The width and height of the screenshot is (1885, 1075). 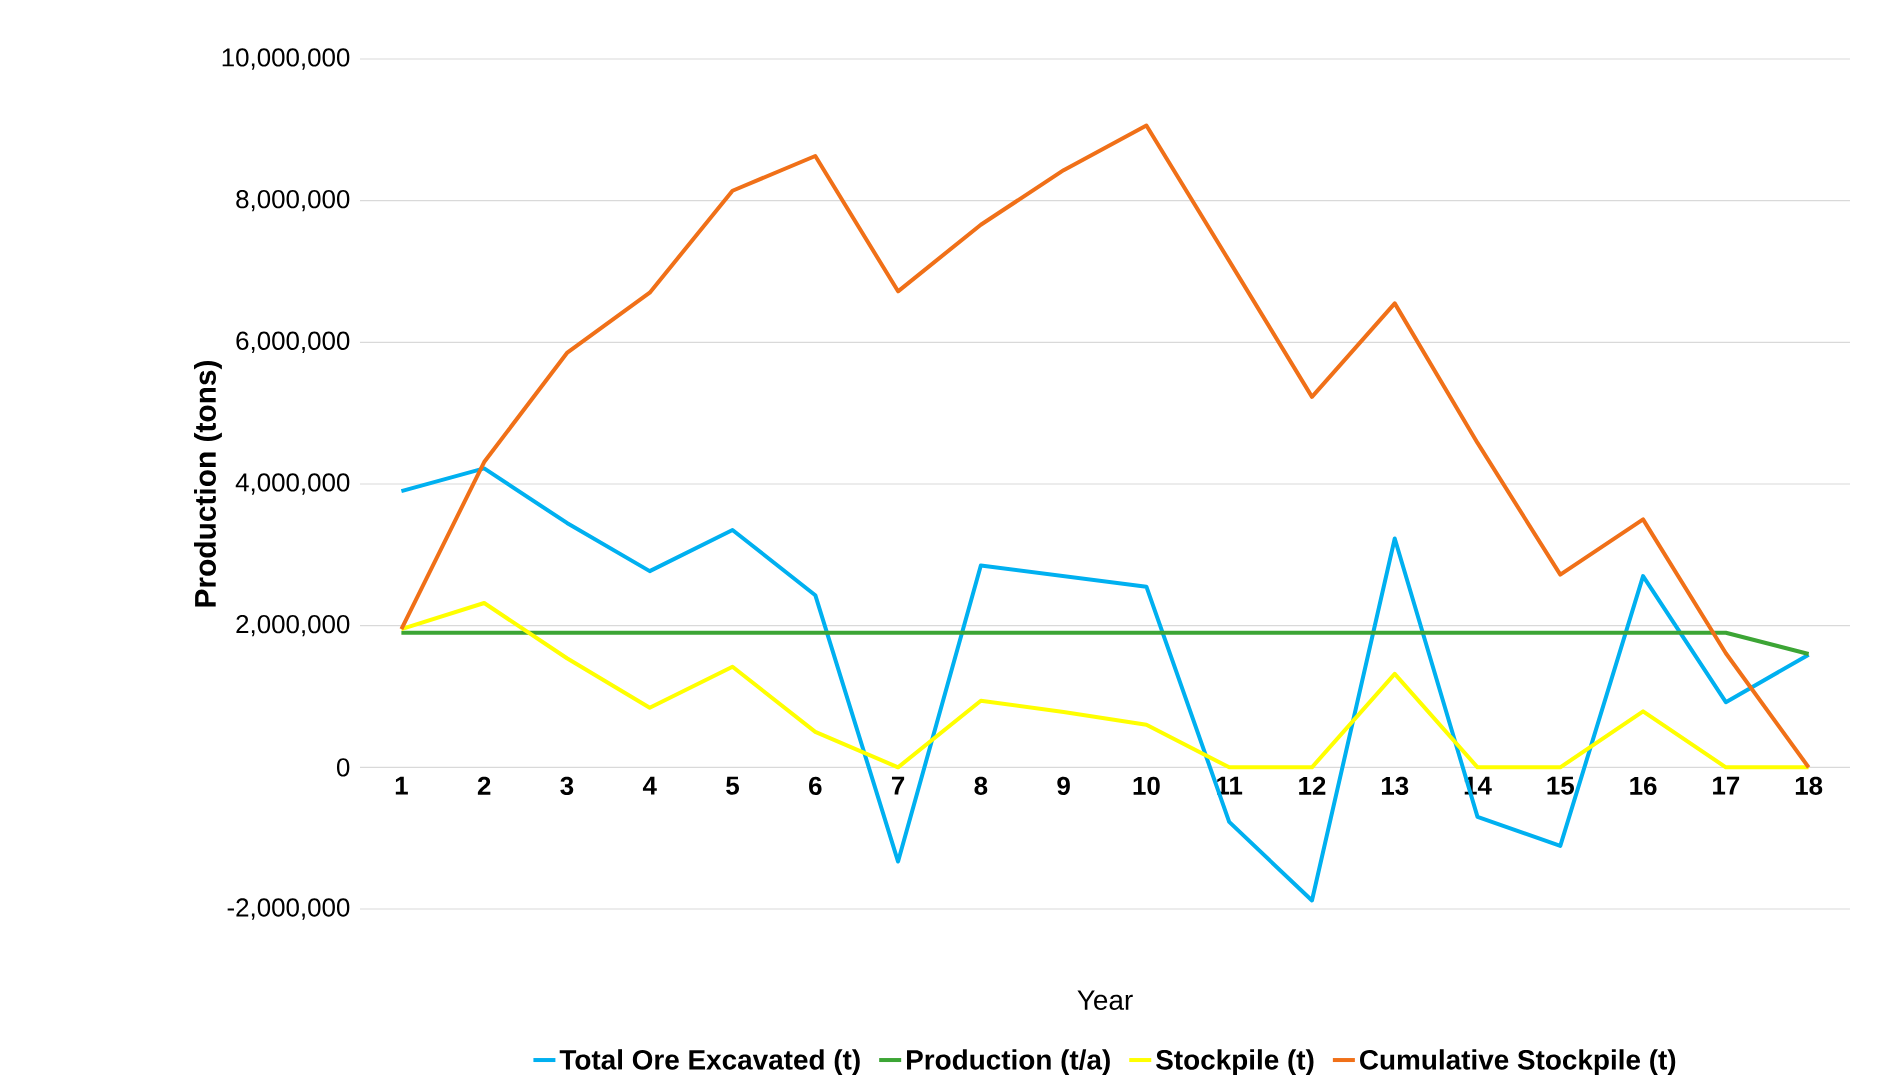 What do you see at coordinates (649, 785) in the screenshot?
I see `x-tick-label: 4` at bounding box center [649, 785].